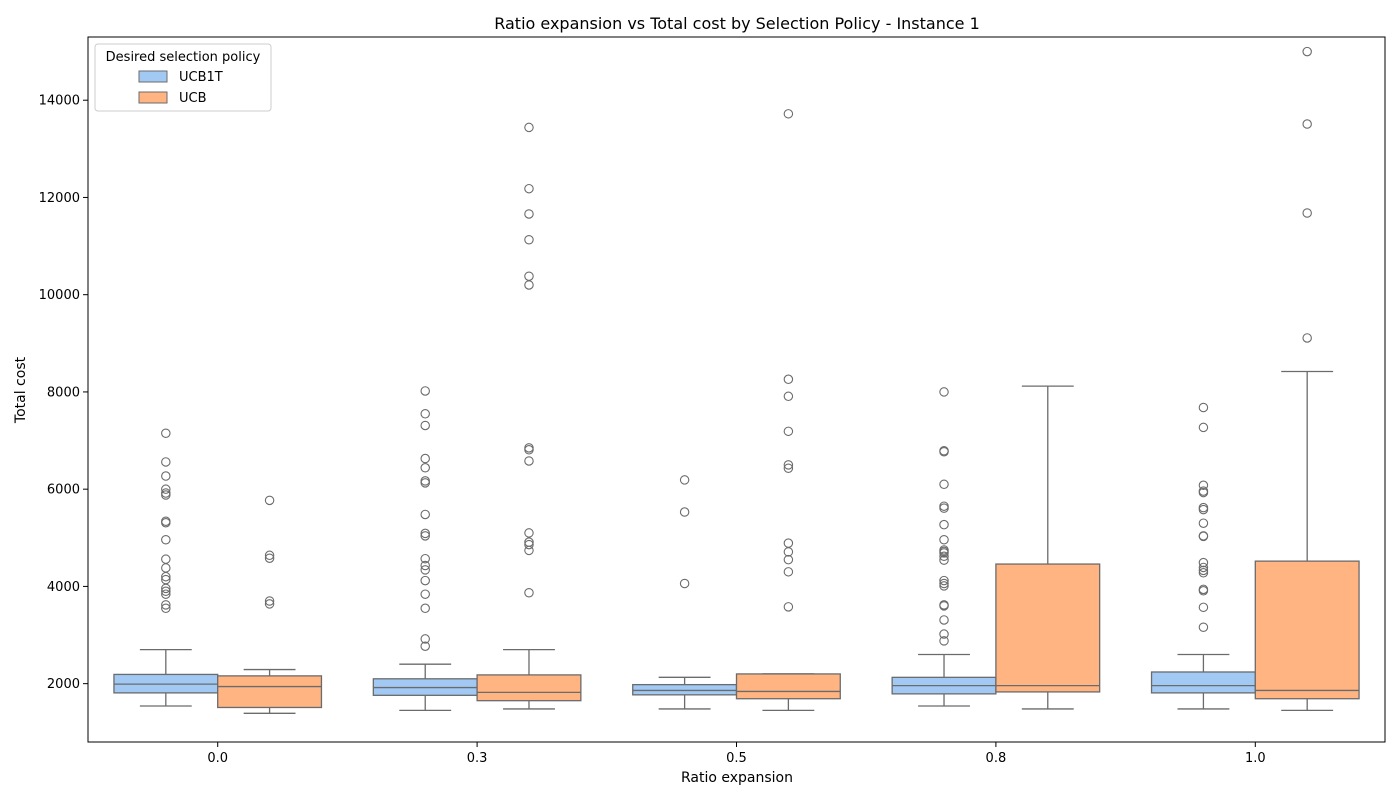 The image size is (1400, 800). What do you see at coordinates (183, 57) in the screenshot?
I see `legend-title: Desired selection policy` at bounding box center [183, 57].